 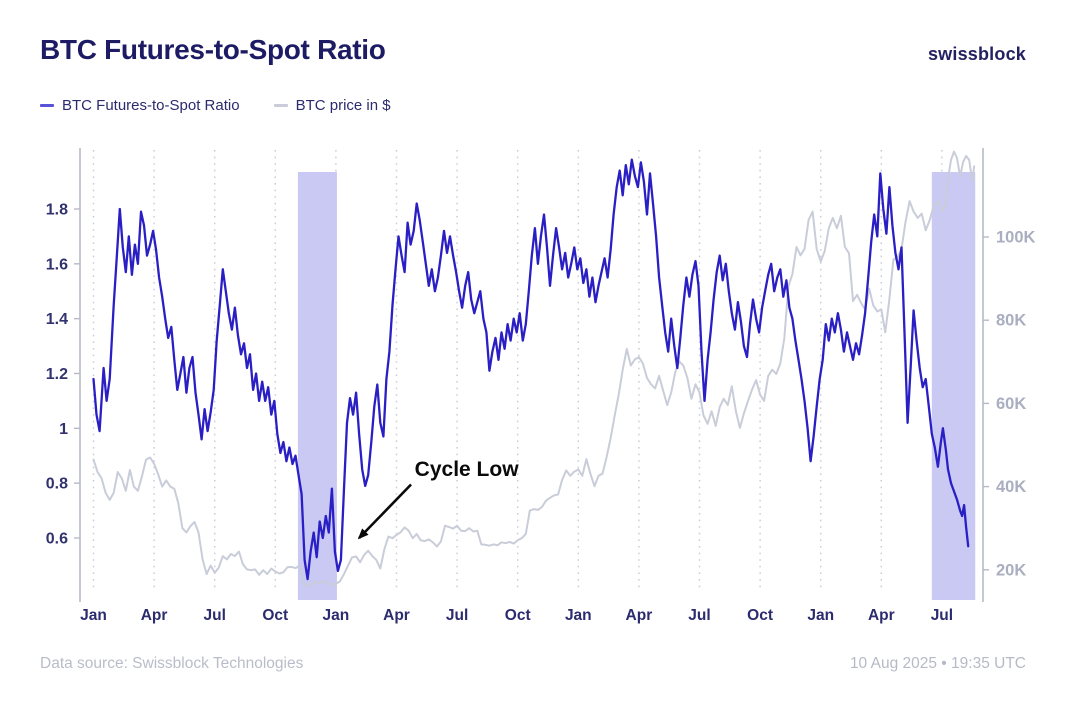 I want to click on left-tick-label: 1, so click(x=63, y=429).